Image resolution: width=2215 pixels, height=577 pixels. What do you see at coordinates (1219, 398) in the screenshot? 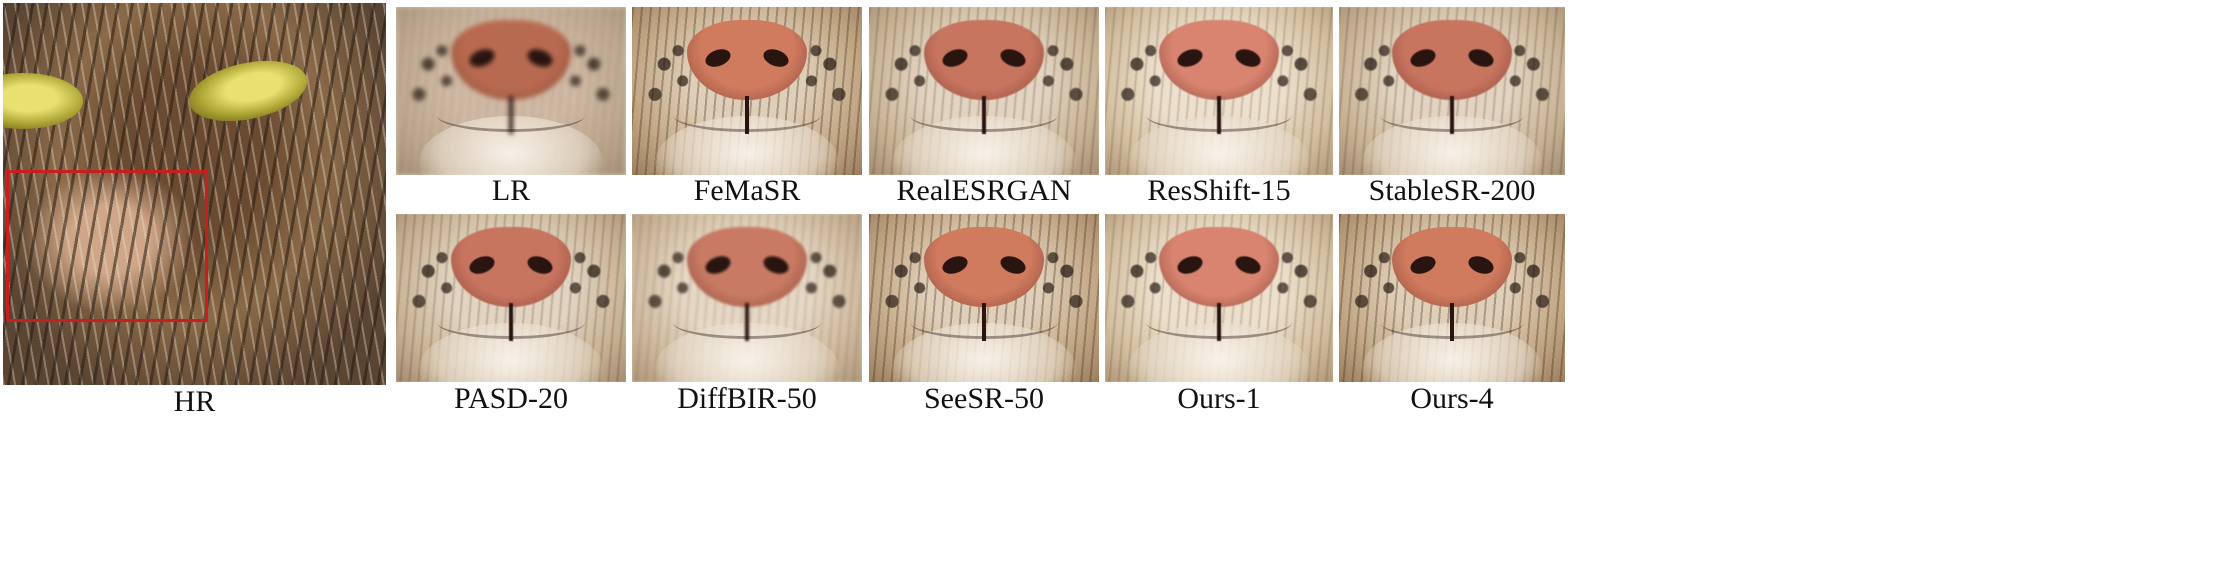
I see `crop-caption: Ours-1` at bounding box center [1219, 398].